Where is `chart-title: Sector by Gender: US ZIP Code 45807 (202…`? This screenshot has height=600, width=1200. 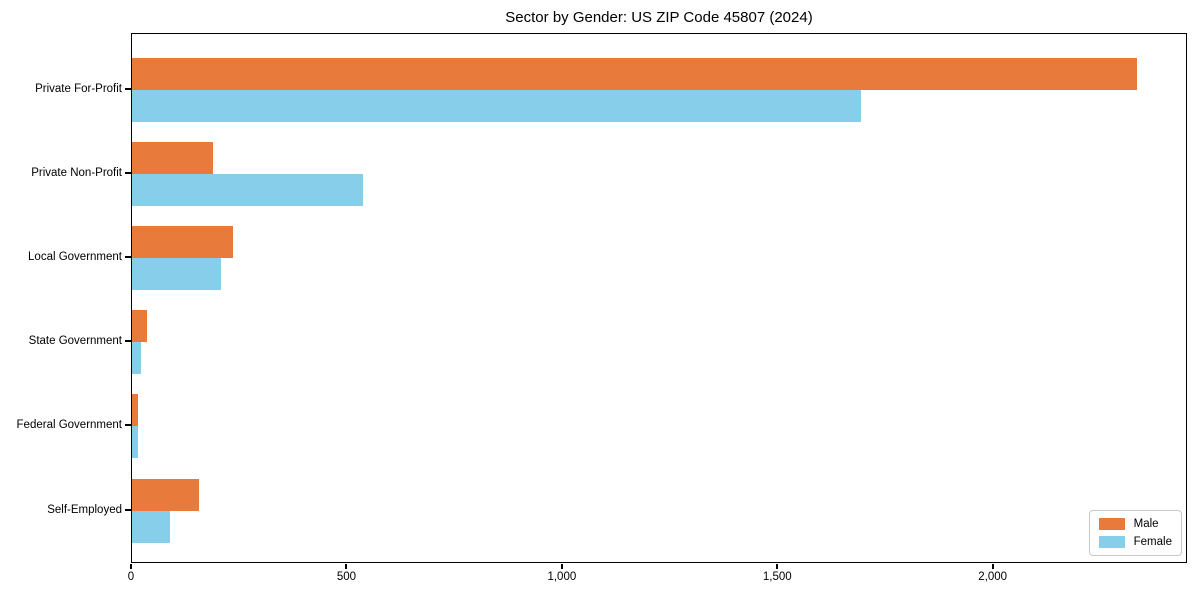
chart-title: Sector by Gender: US ZIP Code 45807 (202… is located at coordinates (659, 17).